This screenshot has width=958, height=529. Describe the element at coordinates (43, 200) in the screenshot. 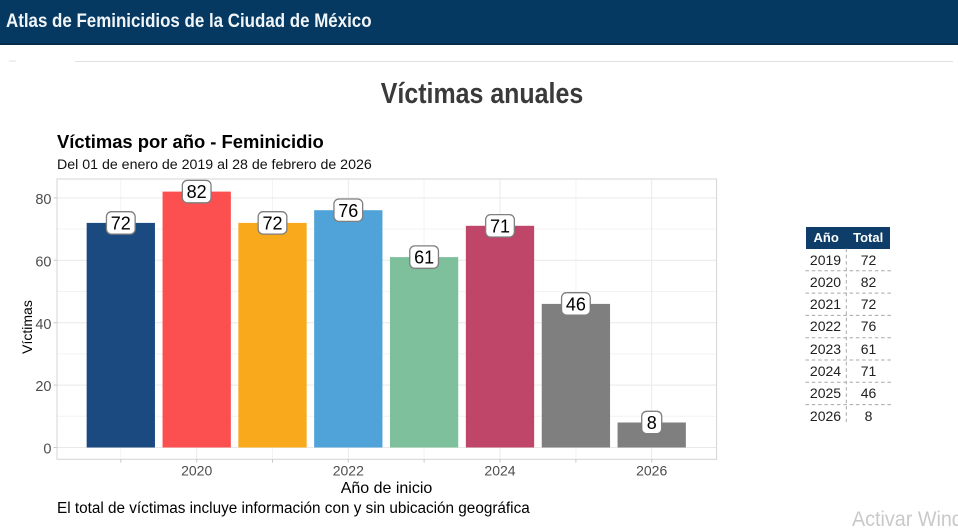

I see `svg-text: 80` at that location.